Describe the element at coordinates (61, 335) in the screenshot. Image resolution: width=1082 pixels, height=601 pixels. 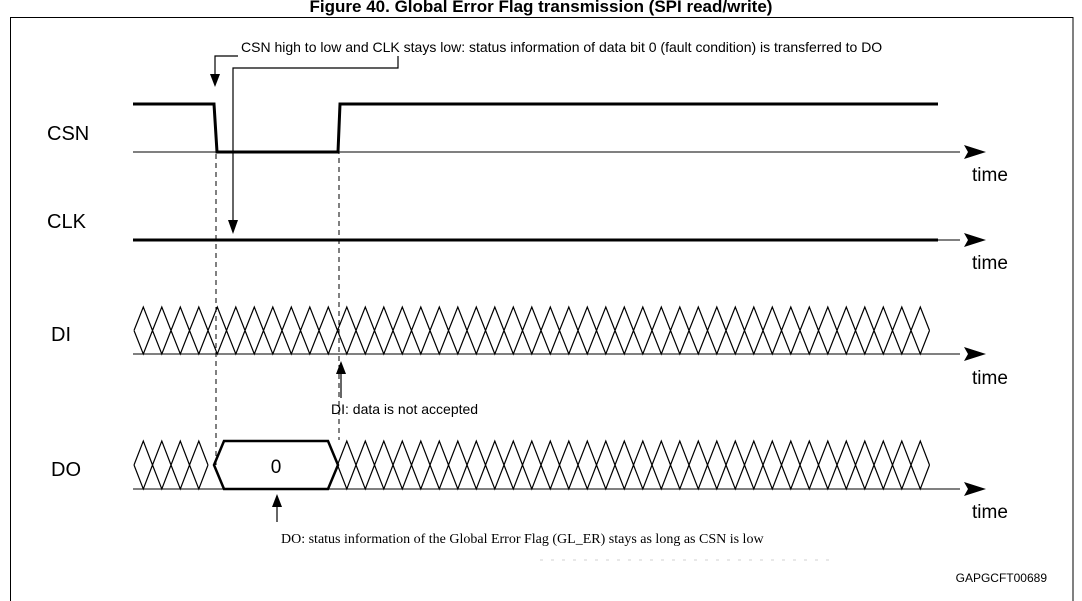
I see `signal-label-di: DI` at that location.